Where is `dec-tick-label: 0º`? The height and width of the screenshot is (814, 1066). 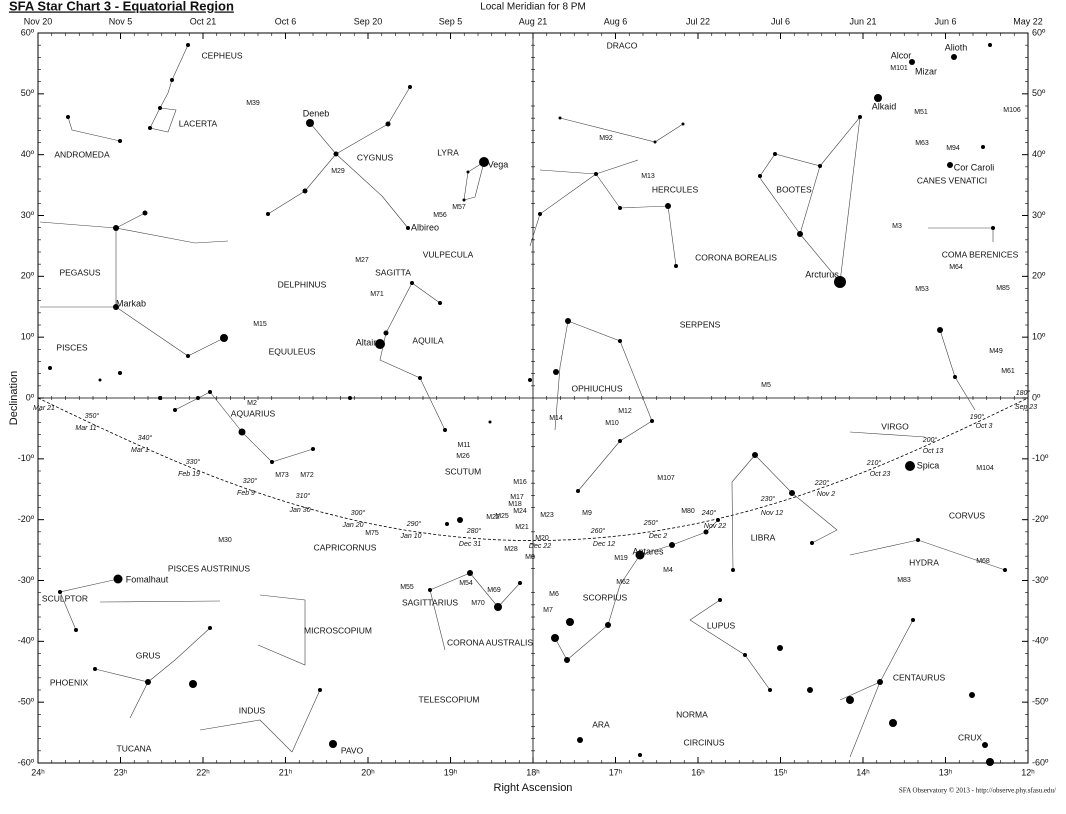 dec-tick-label: 0º is located at coordinates (1036, 397).